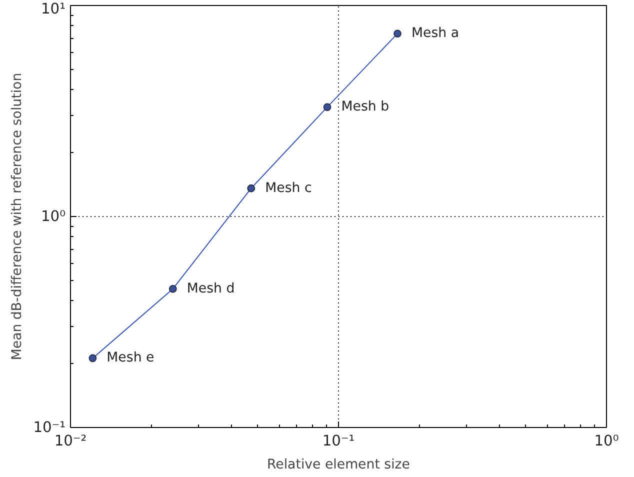 Image resolution: width=634 pixels, height=477 pixels. What do you see at coordinates (338, 465) in the screenshot?
I see `x-axis-title: Relative element size` at bounding box center [338, 465].